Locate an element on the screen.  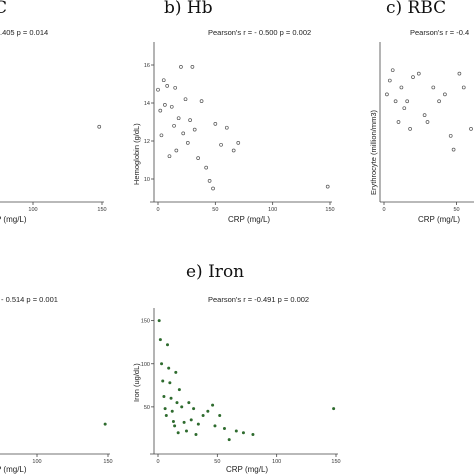
c-x-tick-label: 100 is located at coordinates (32, 210).